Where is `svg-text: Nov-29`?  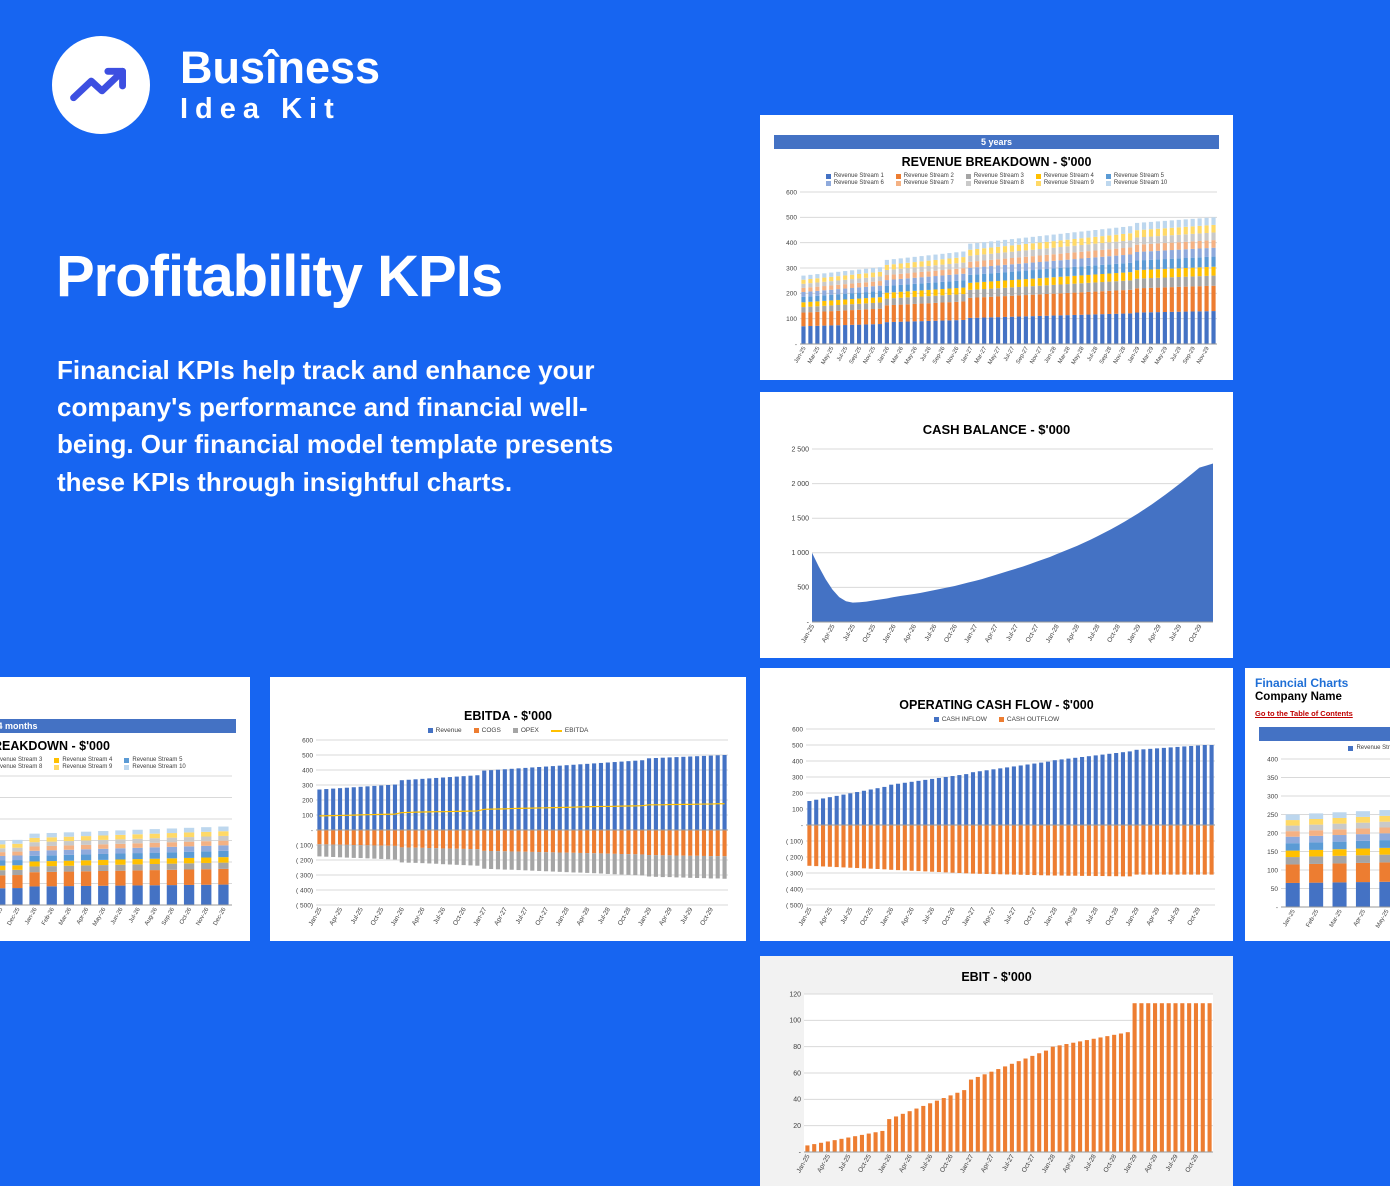
svg-text: Nov-29 is located at coordinates (1203, 355).